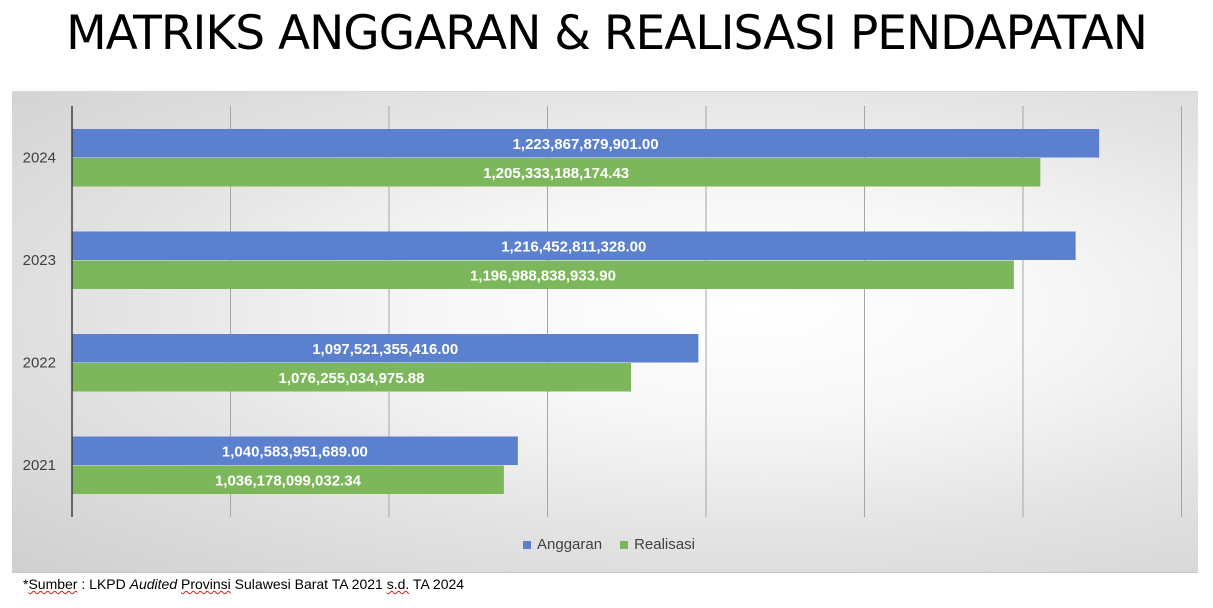  I want to click on data-label-anggaran-2022: 1,097,521,355,416.00, so click(385, 349).